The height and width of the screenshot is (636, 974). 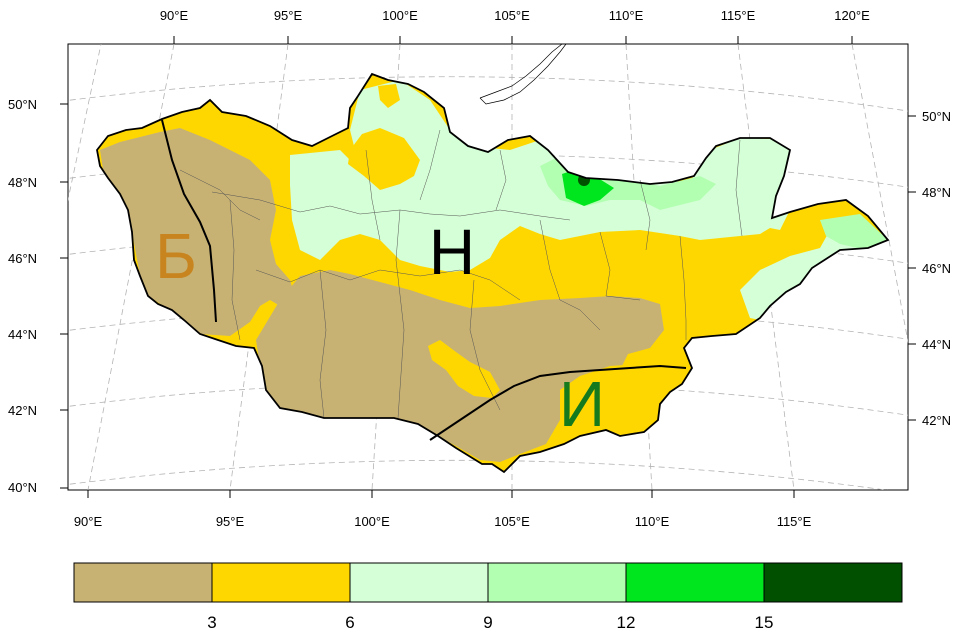 I want to click on bottom-lon-label: 115°E, so click(x=794, y=521).